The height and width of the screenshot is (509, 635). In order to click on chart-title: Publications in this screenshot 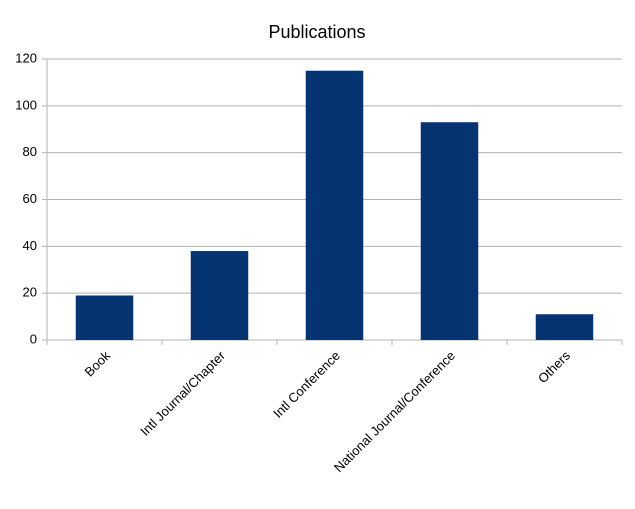, I will do `click(316, 32)`.